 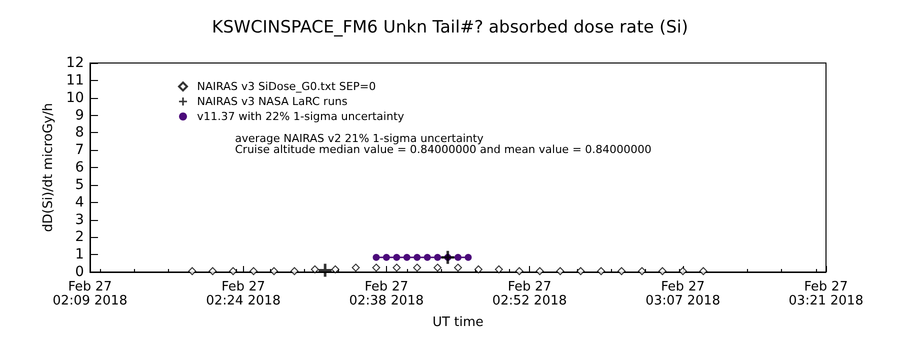 I want to click on annotation: average NAIRAS v2 21% 1-sigma uncertainty, so click(x=359, y=138).